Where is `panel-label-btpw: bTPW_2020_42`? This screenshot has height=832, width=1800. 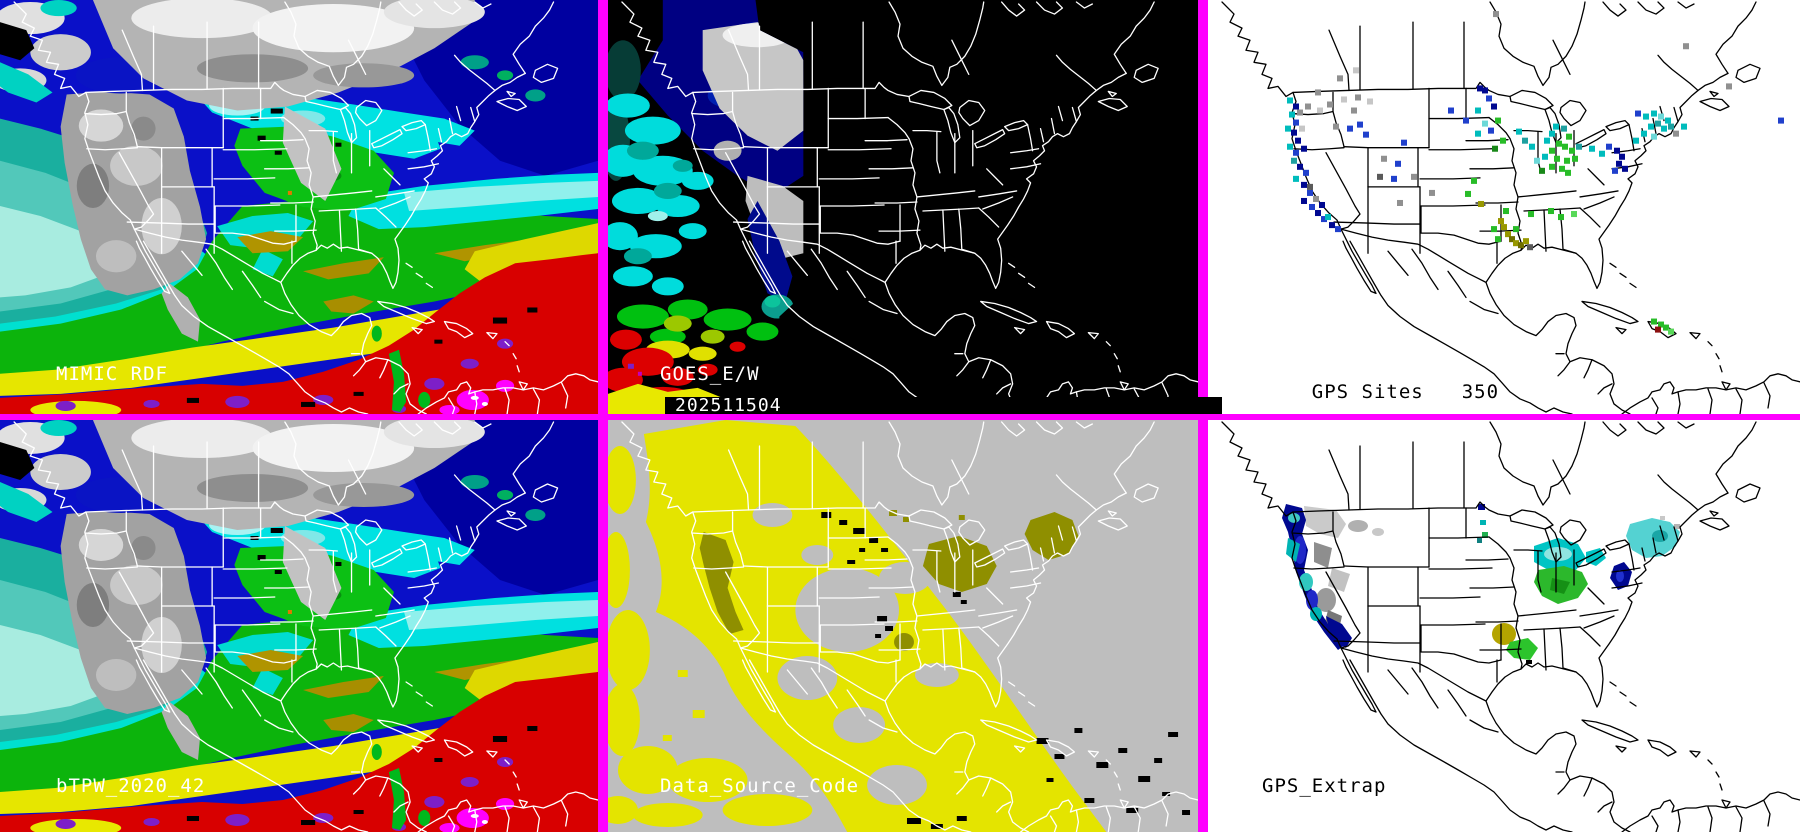 panel-label-btpw: bTPW_2020_42 is located at coordinates (131, 786).